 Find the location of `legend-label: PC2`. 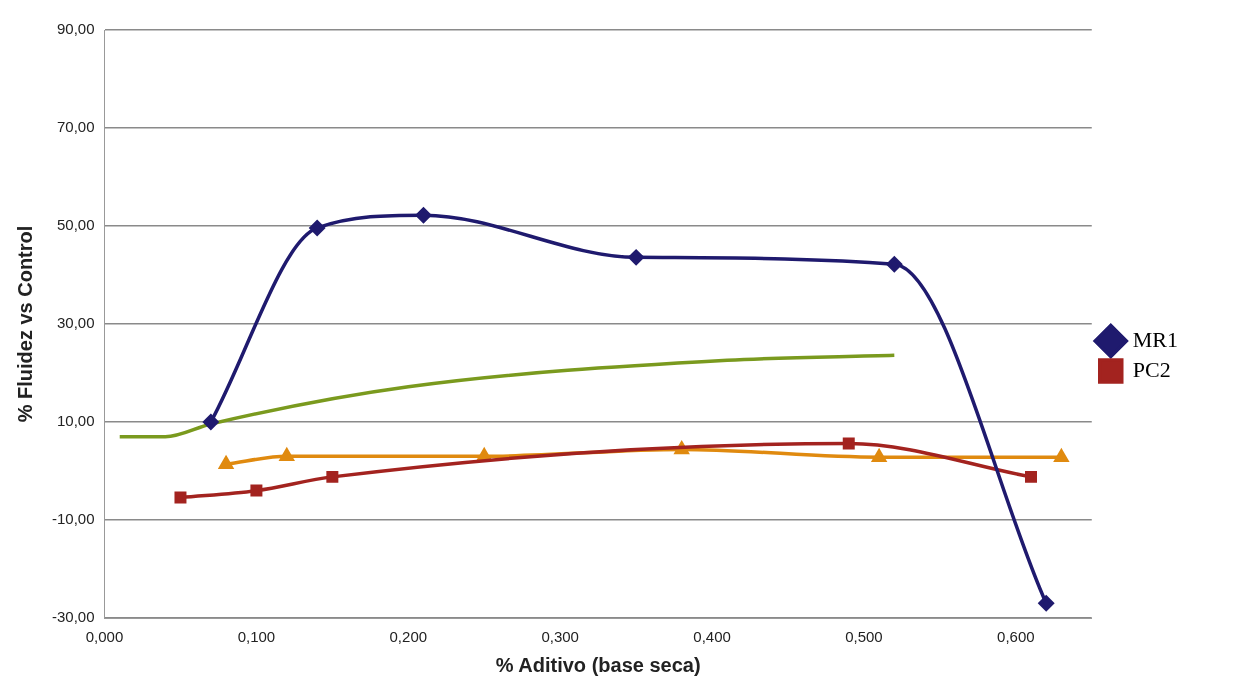

legend-label: PC2 is located at coordinates (1151, 369).